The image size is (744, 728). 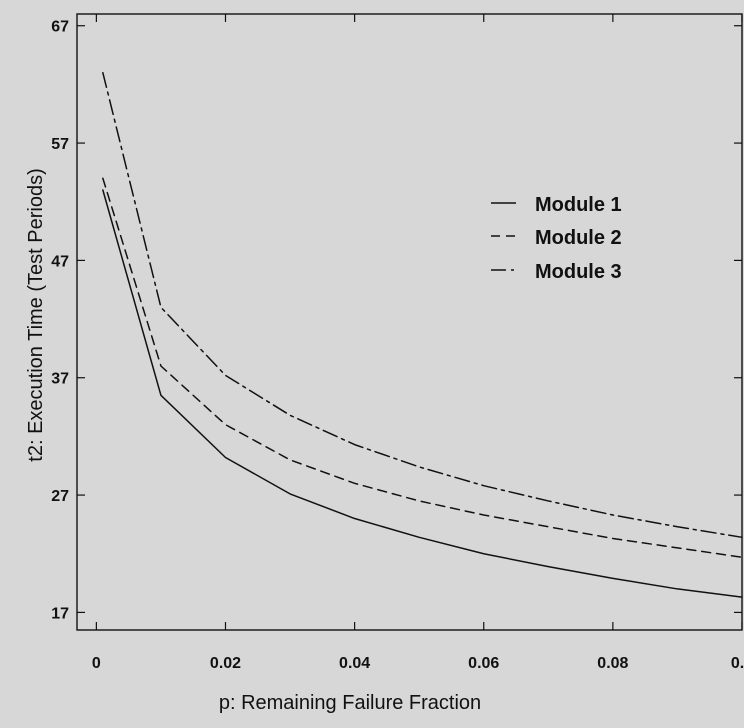 I want to click on legend-label-module-1: Module 1, so click(x=578, y=205).